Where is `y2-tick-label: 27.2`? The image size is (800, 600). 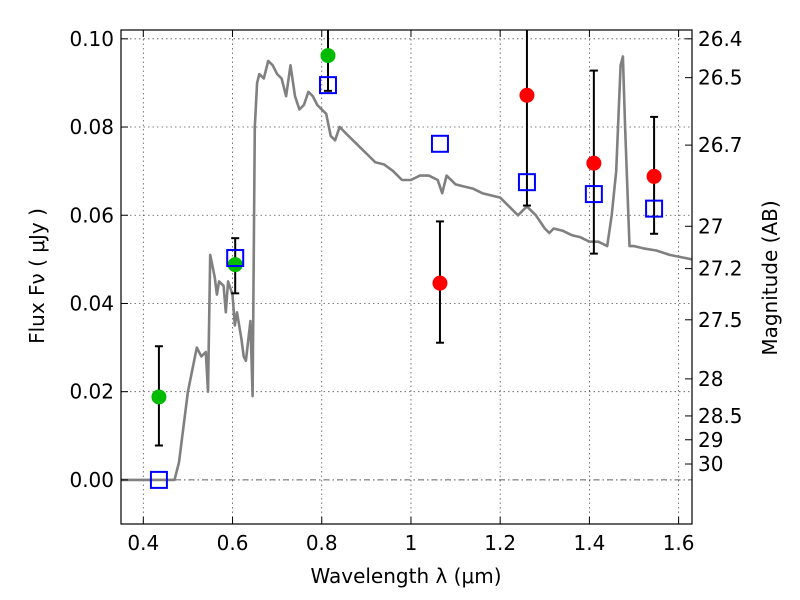 y2-tick-label: 27.2 is located at coordinates (720, 269).